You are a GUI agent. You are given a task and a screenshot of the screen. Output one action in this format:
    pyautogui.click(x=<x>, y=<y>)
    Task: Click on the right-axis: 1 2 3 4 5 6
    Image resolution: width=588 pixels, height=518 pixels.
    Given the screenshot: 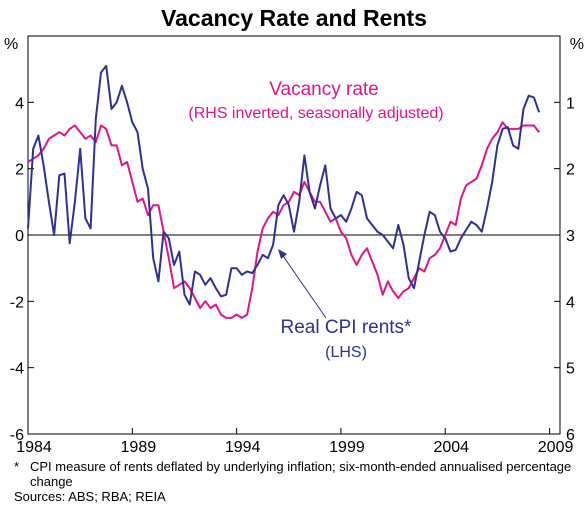 What is the action you would take?
    pyautogui.click(x=564, y=269)
    